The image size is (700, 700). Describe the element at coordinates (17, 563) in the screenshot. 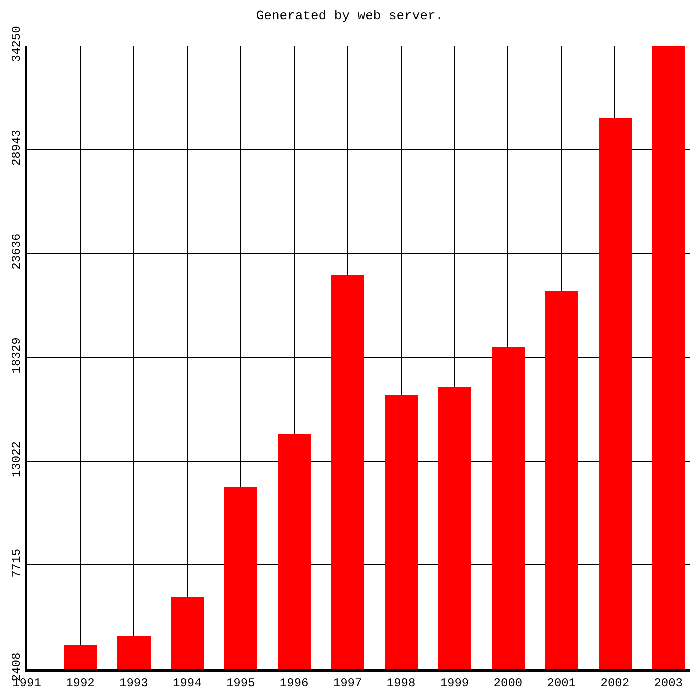

I see `y-tick-label: 7715` at that location.